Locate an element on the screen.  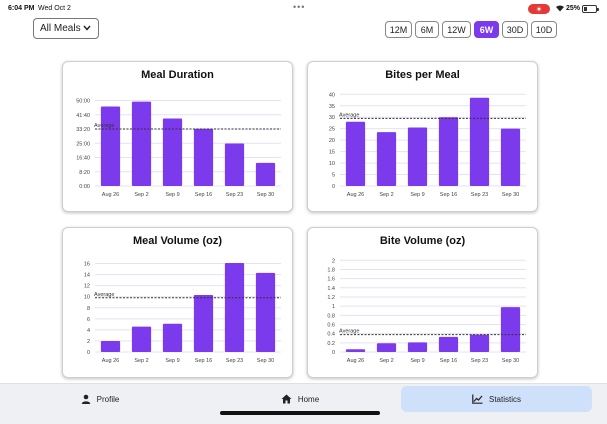
y-tick-label: 0:00 is located at coordinates (84, 187).